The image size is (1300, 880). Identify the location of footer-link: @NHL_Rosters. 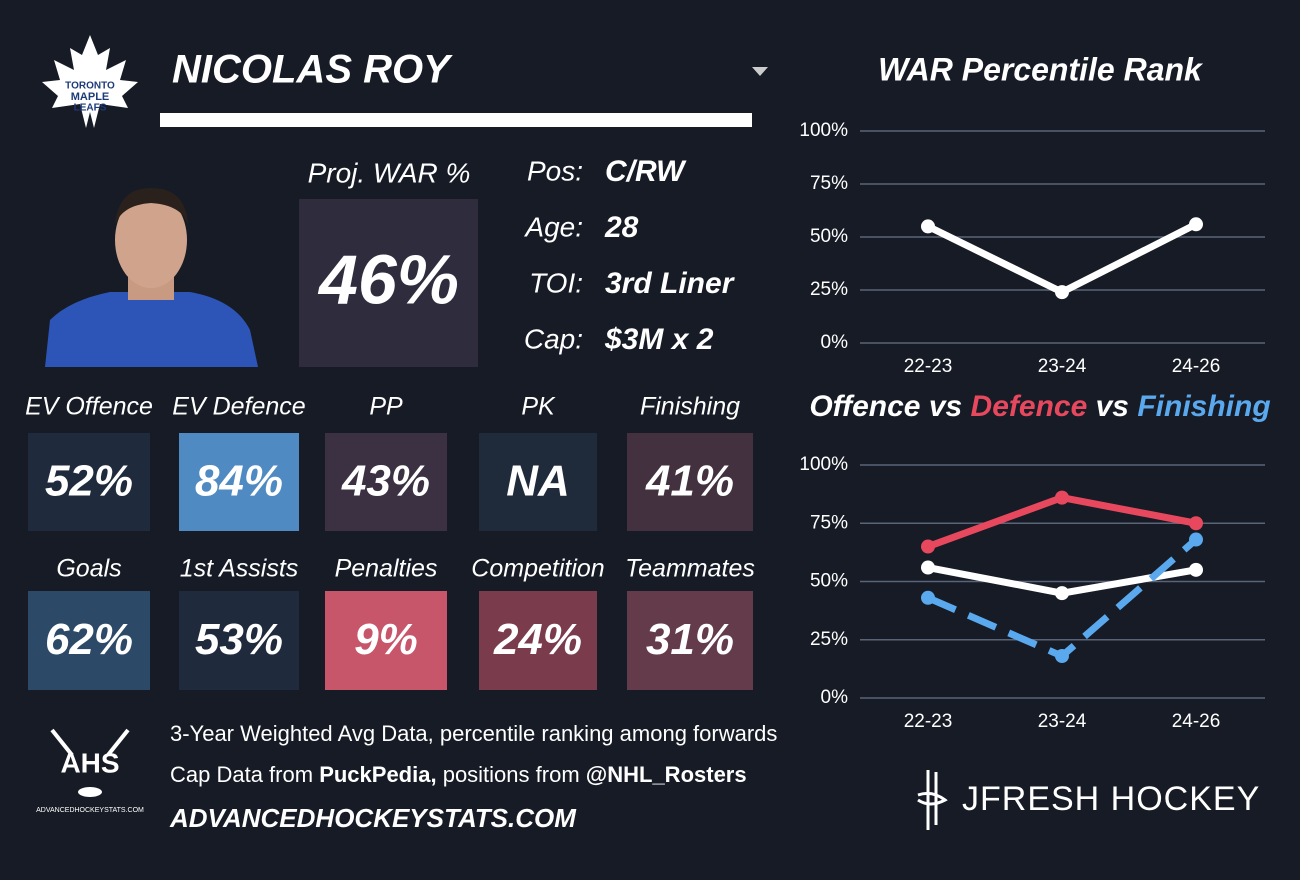
(666, 774).